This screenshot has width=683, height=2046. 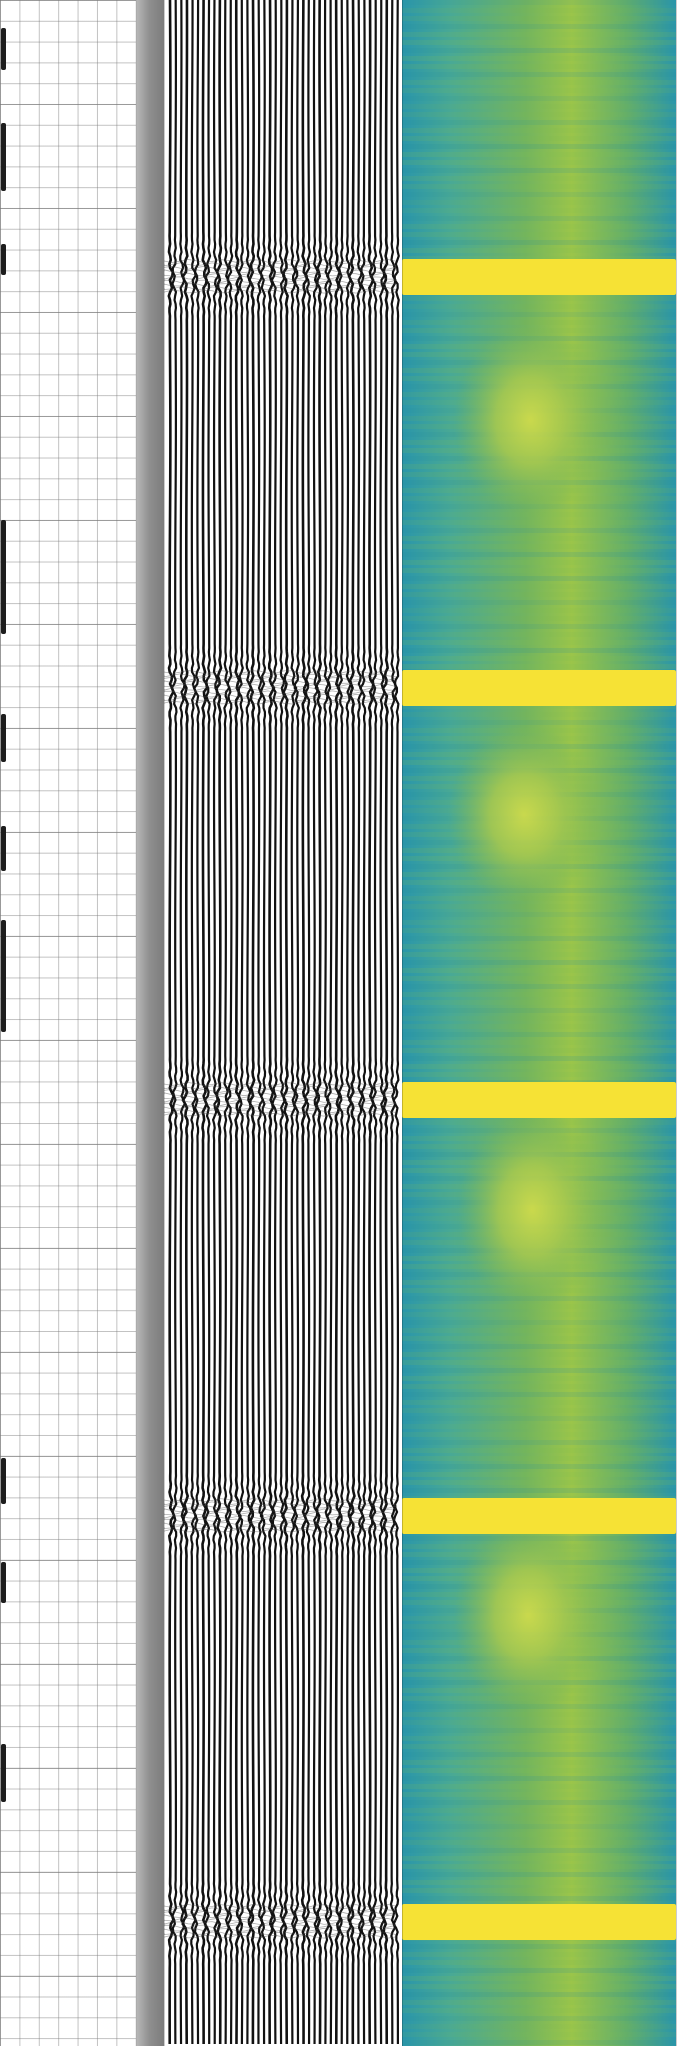 I want to click on reflection-noise-band, so click(x=280, y=687).